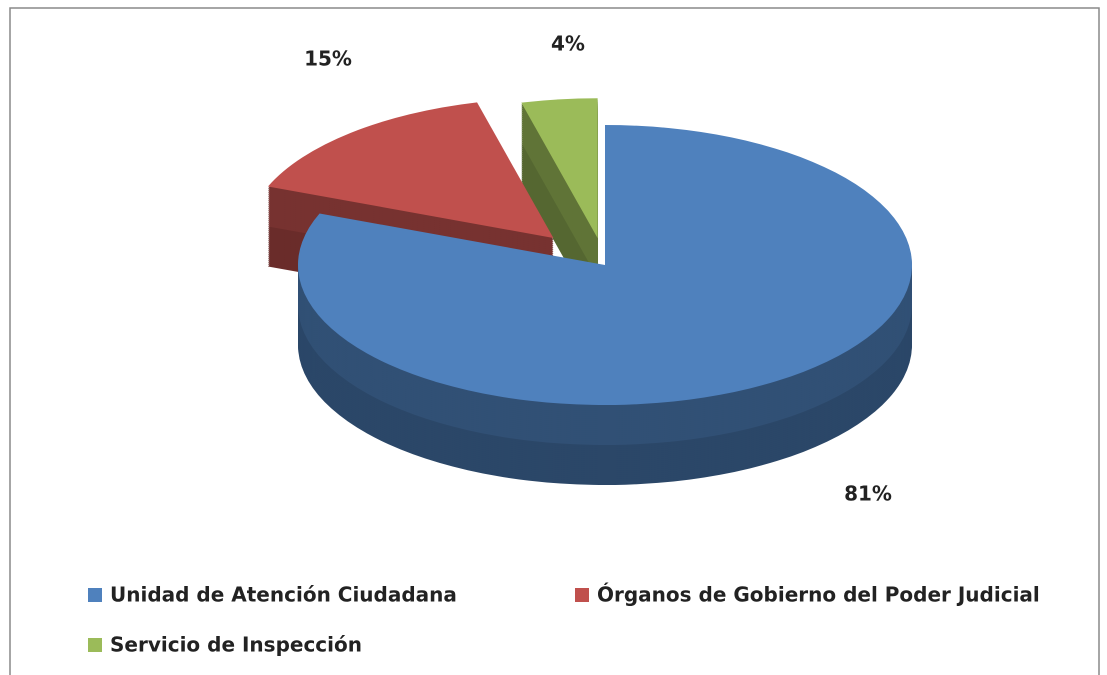 The image size is (1107, 675). What do you see at coordinates (568, 44) in the screenshot?
I see `data-label: 4%` at bounding box center [568, 44].